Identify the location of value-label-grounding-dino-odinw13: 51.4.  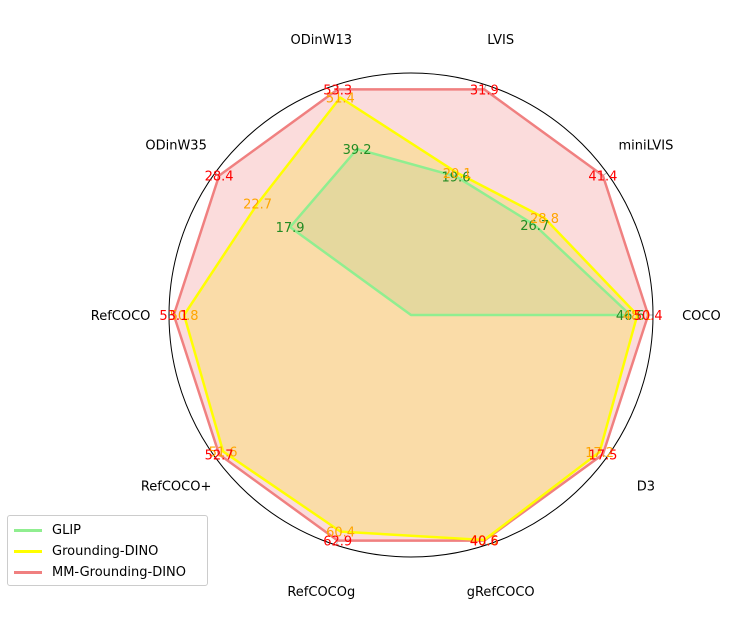
(340, 99).